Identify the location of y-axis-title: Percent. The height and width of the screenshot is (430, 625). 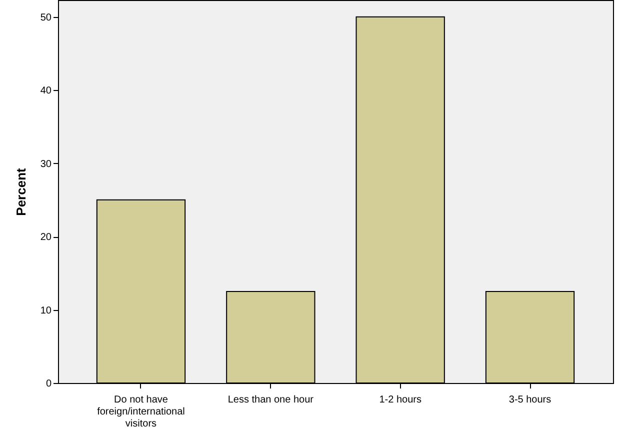
(20, 191).